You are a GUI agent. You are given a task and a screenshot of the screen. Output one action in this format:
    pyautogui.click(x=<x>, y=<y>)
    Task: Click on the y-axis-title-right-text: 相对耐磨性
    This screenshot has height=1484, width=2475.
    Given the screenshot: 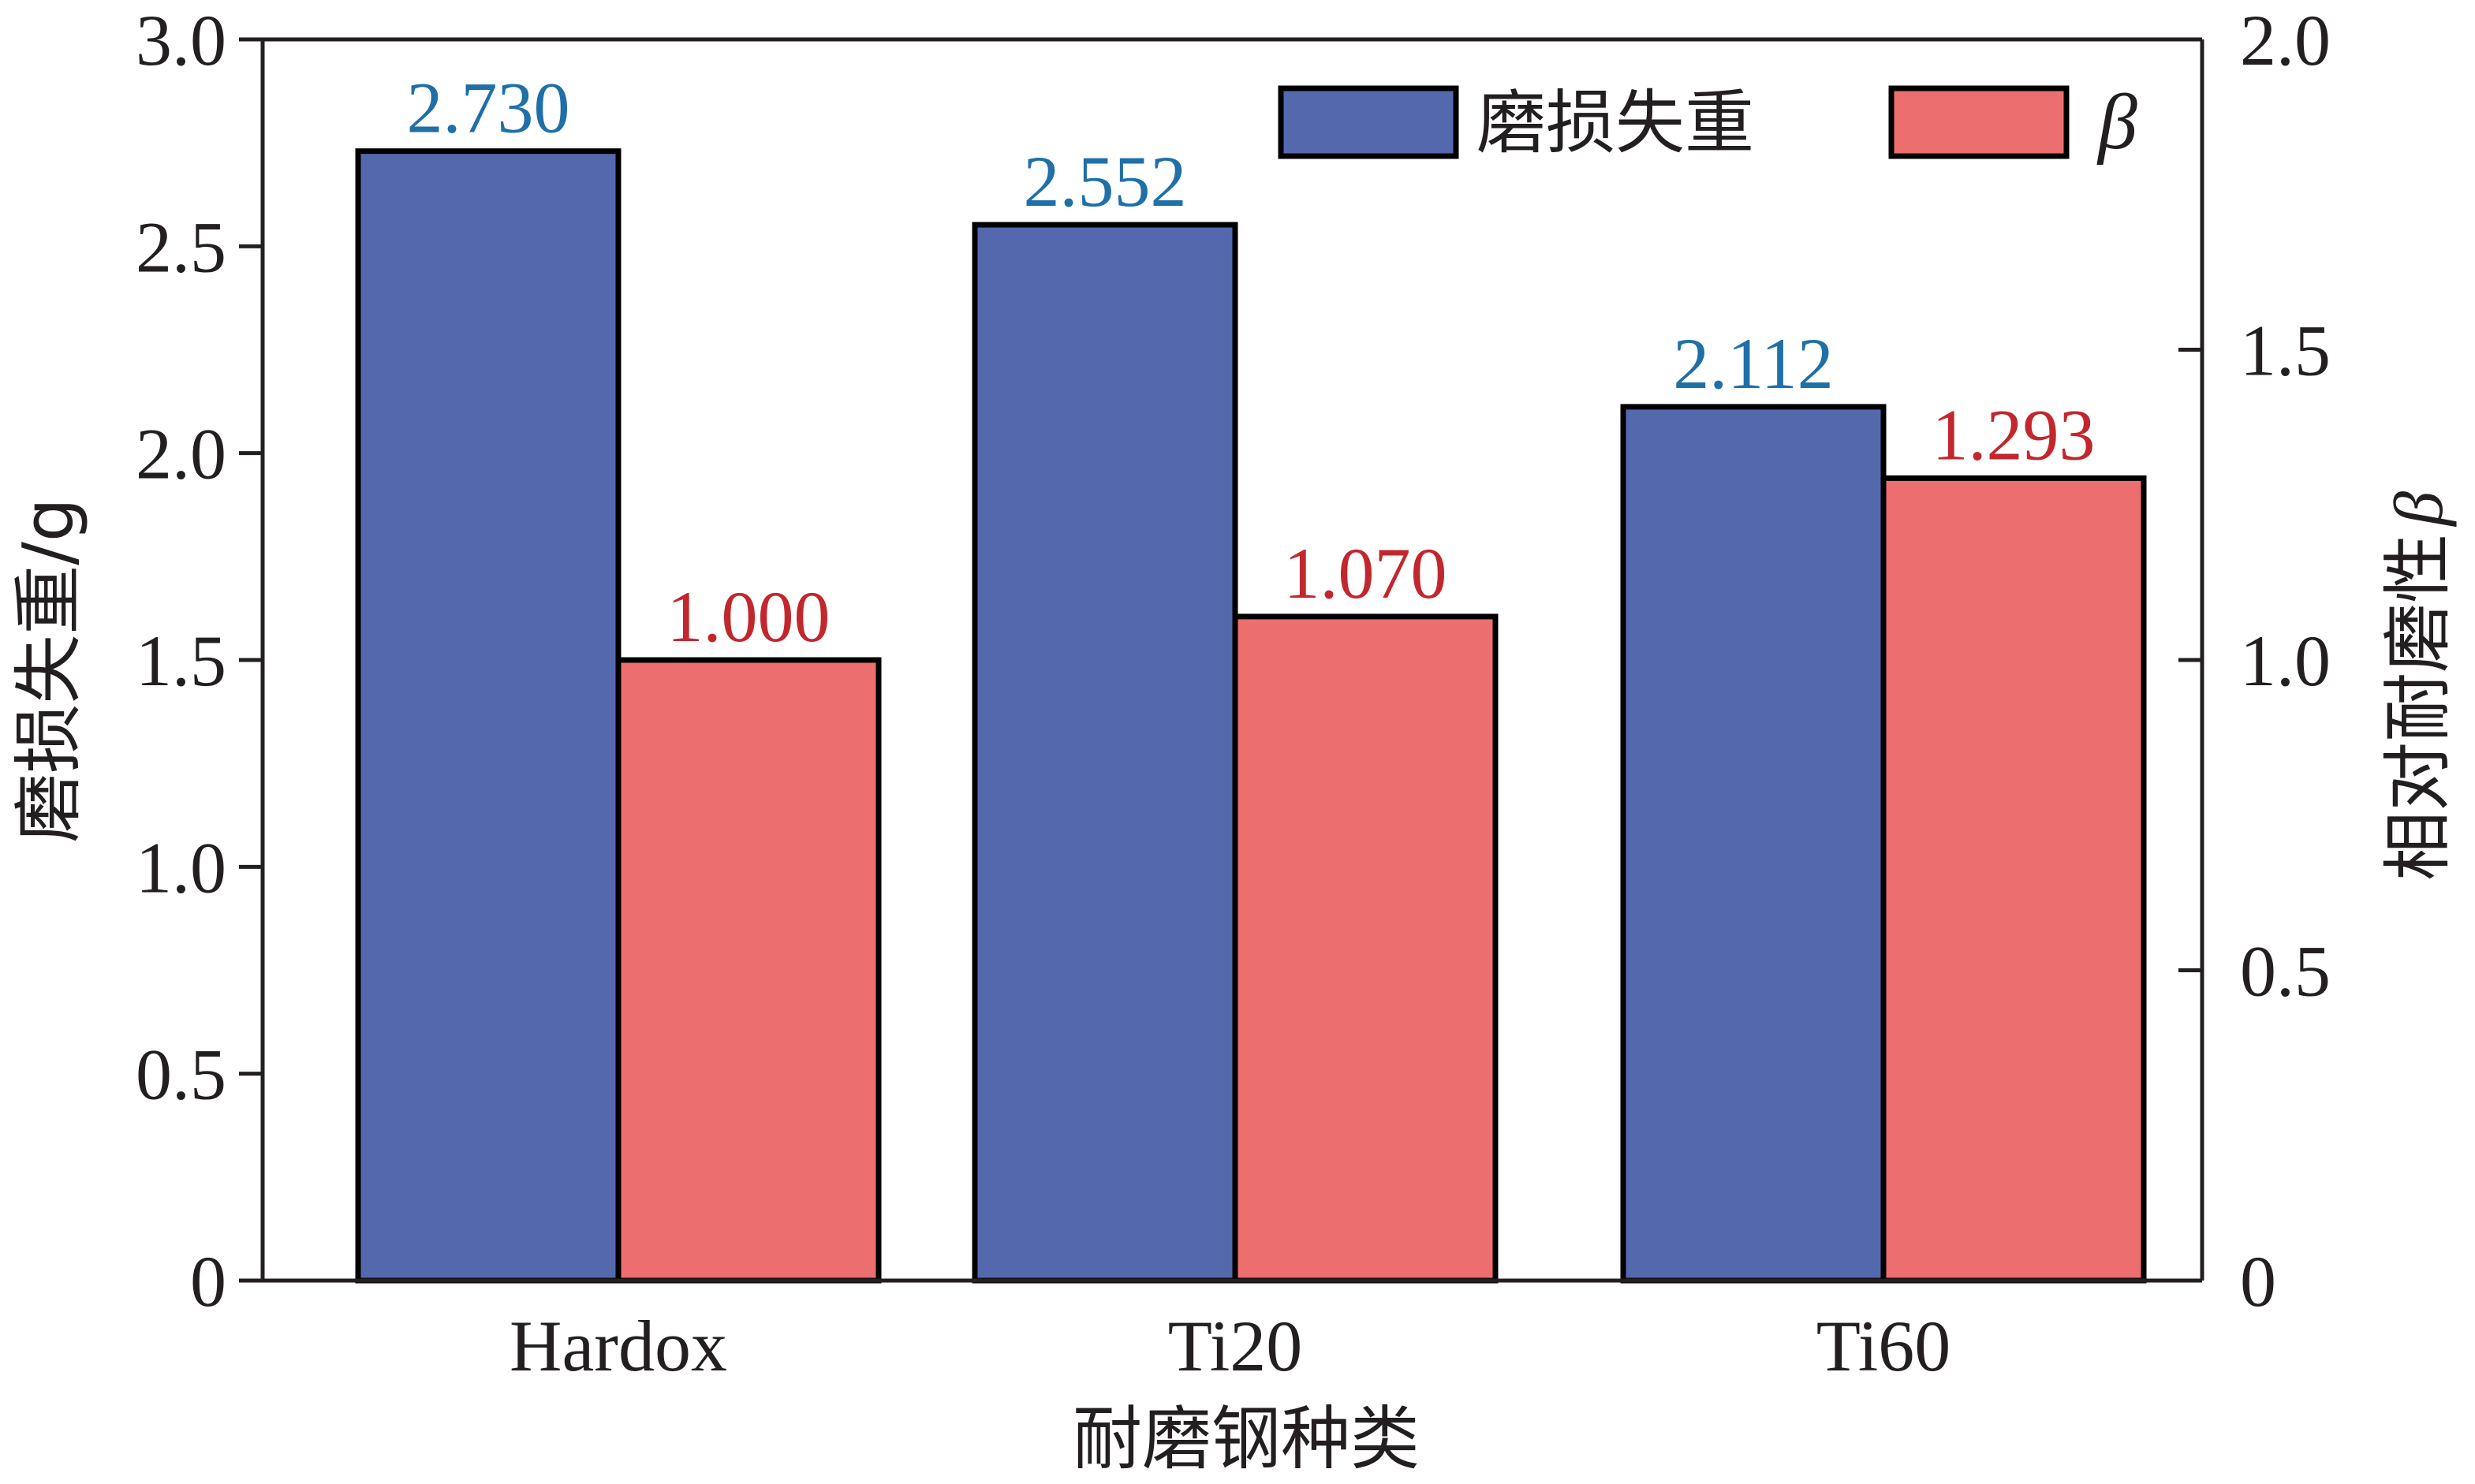 What is the action you would take?
    pyautogui.click(x=2417, y=707)
    